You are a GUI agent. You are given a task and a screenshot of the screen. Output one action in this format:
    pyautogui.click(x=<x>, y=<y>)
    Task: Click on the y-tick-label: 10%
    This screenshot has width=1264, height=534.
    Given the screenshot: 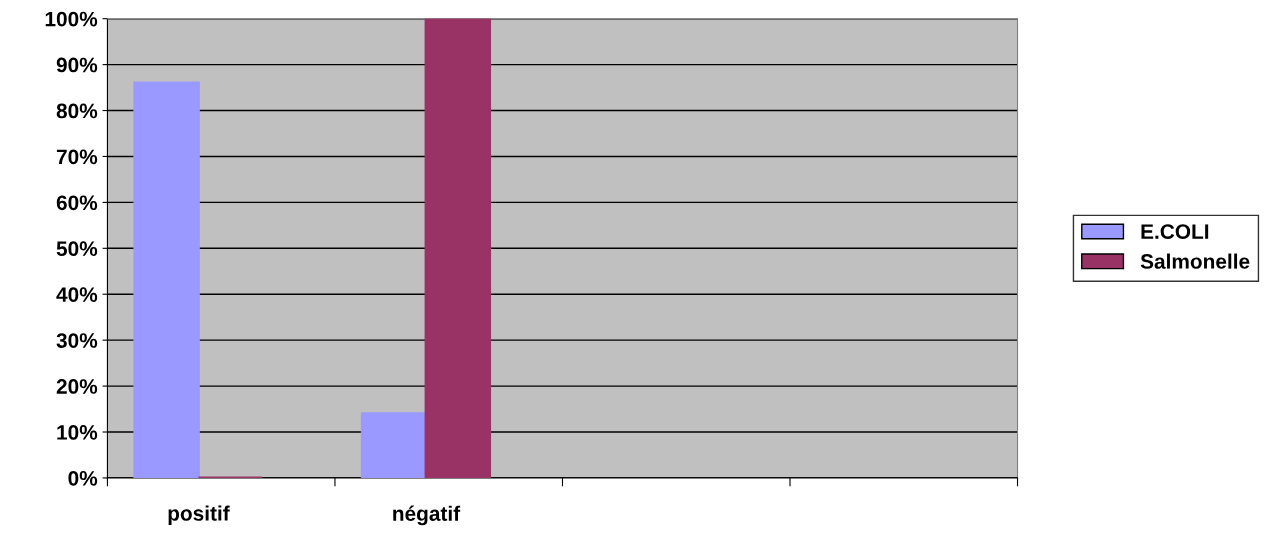 What is the action you would take?
    pyautogui.click(x=77, y=432)
    